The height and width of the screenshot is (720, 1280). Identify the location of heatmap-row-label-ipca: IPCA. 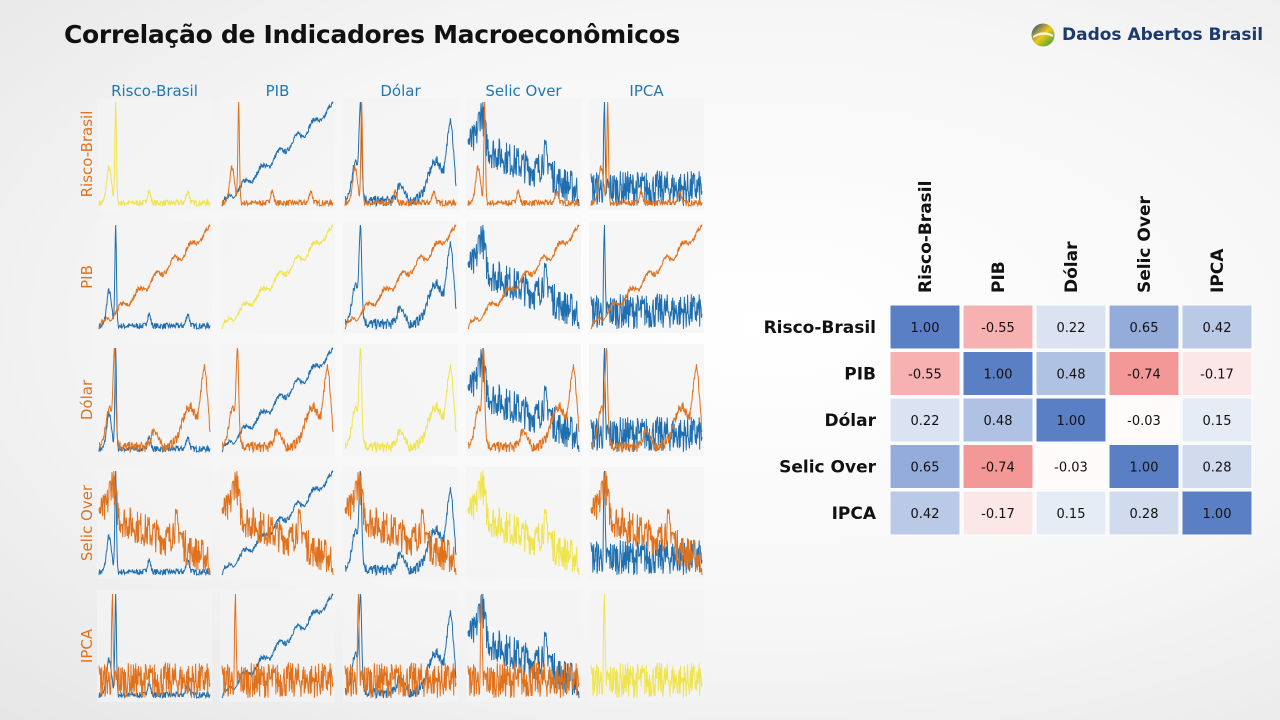
(854, 514).